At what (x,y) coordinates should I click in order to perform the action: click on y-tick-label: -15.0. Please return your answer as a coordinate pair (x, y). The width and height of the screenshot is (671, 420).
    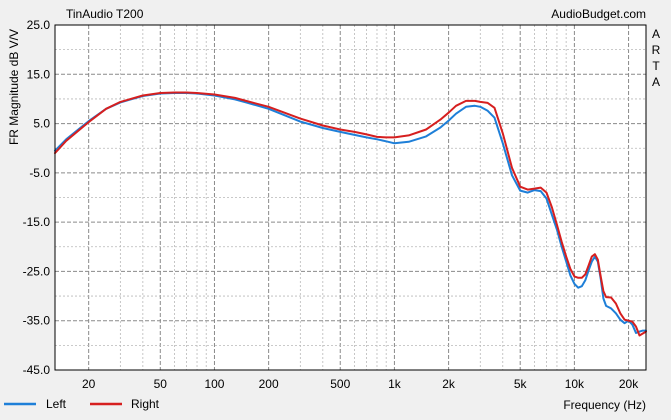
    Looking at the image, I should click on (37, 222).